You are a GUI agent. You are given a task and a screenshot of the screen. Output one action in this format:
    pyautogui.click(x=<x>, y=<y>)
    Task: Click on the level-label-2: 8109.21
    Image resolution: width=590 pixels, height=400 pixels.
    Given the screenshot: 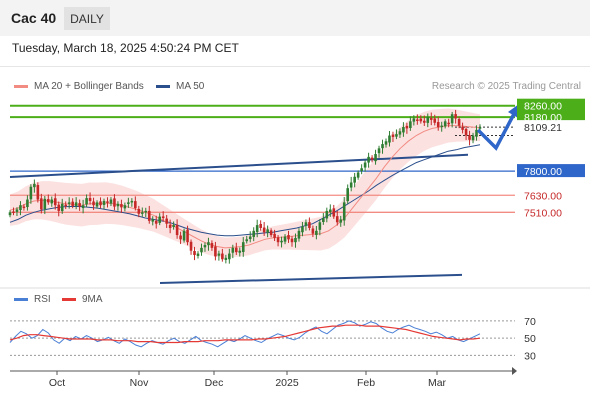 What is the action you would take?
    pyautogui.click(x=543, y=128)
    